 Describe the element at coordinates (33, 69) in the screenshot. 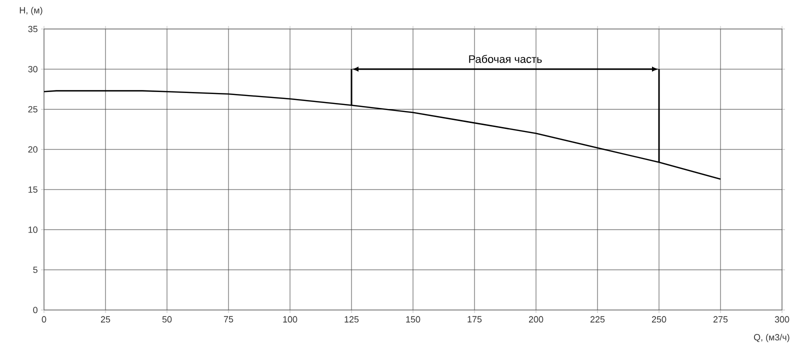

I see `y-tick-label: 30` at that location.